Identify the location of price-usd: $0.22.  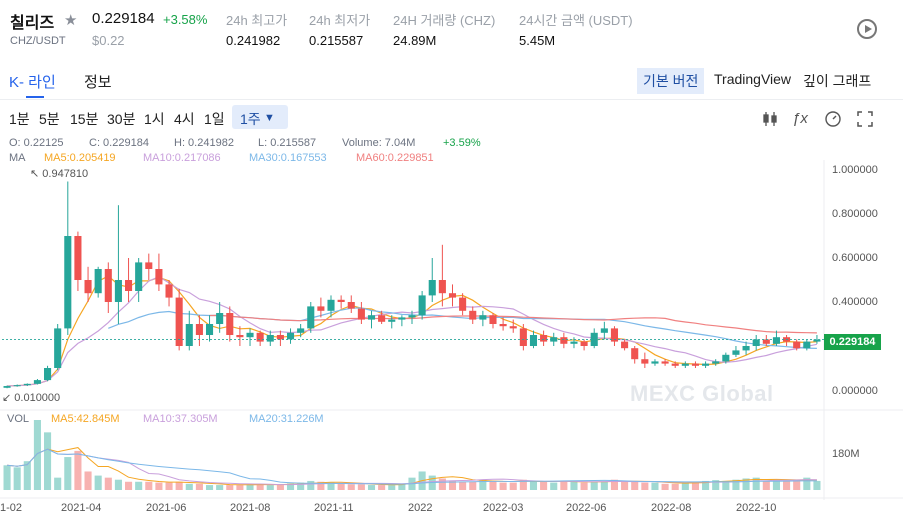
(108, 40).